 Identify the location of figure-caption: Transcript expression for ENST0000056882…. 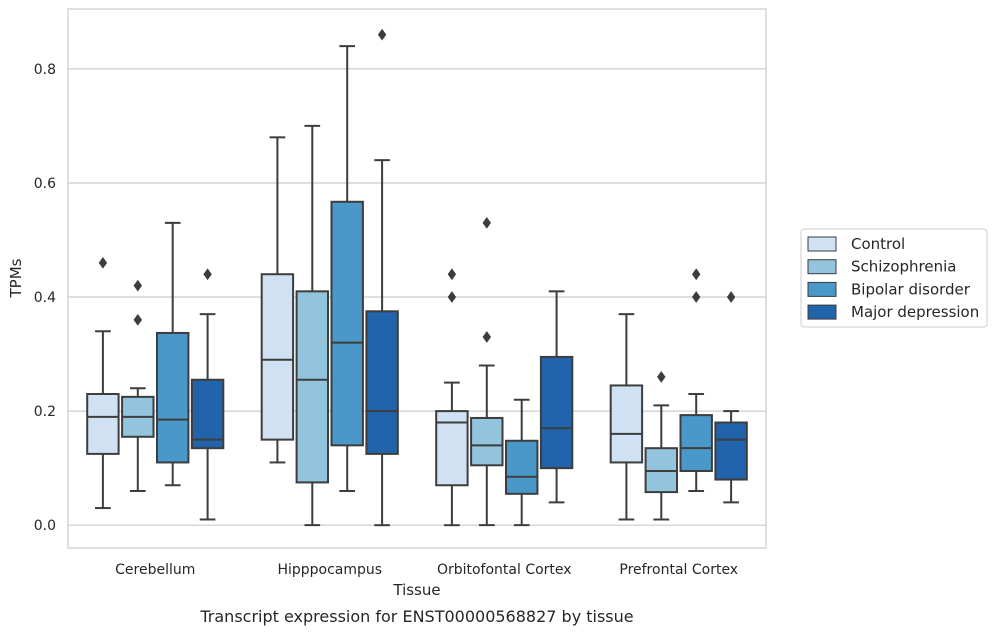
(416, 616).